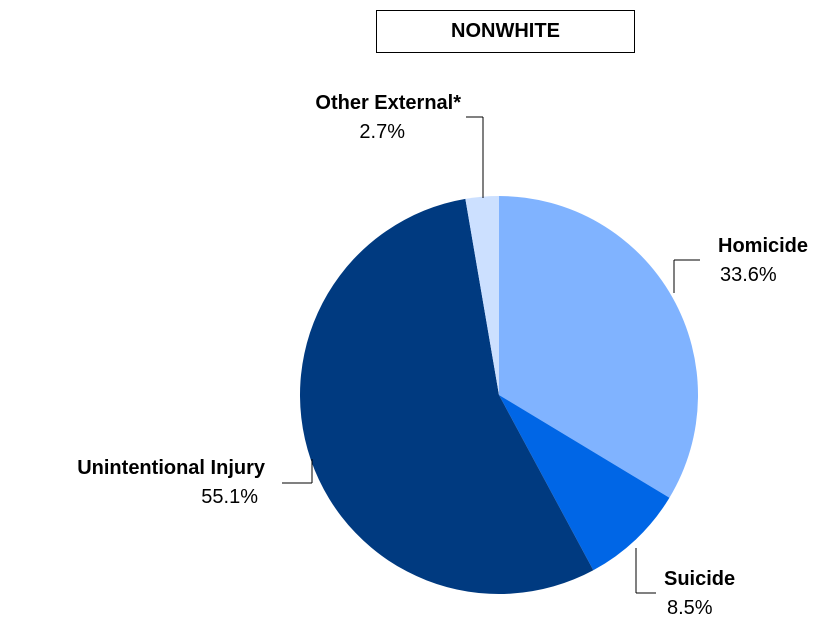 Image resolution: width=840 pixels, height=619 pixels. I want to click on slice-value-other-external: 2.7%, so click(382, 132).